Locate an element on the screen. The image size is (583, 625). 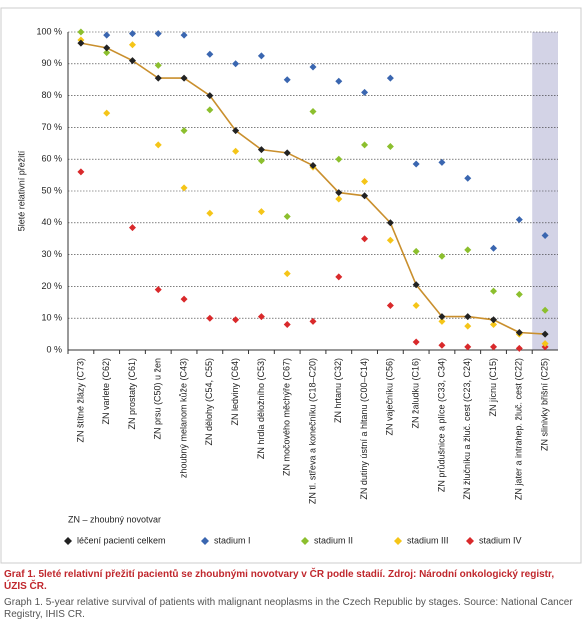
x-tick-label: ZN močového měchýře (C67) is located at coordinates (287, 417).